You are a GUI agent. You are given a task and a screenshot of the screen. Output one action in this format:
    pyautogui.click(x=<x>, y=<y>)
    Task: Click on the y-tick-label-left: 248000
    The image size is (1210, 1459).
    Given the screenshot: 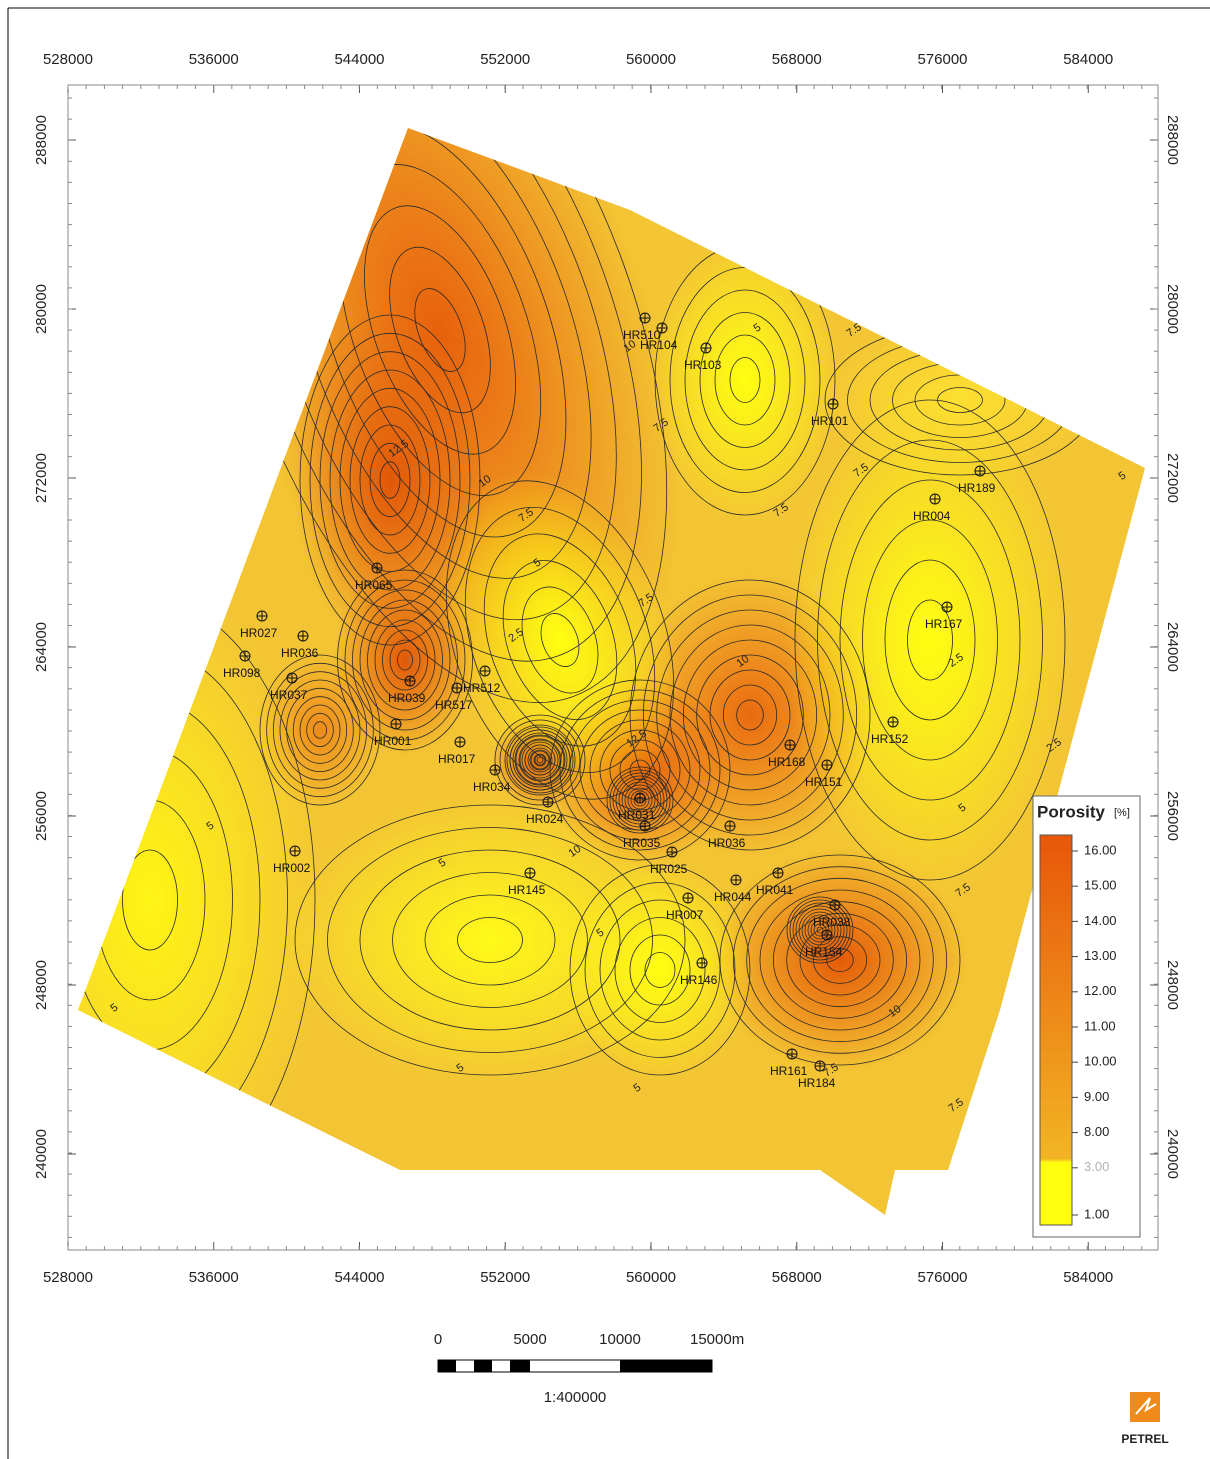 What is the action you would take?
    pyautogui.click(x=41, y=985)
    